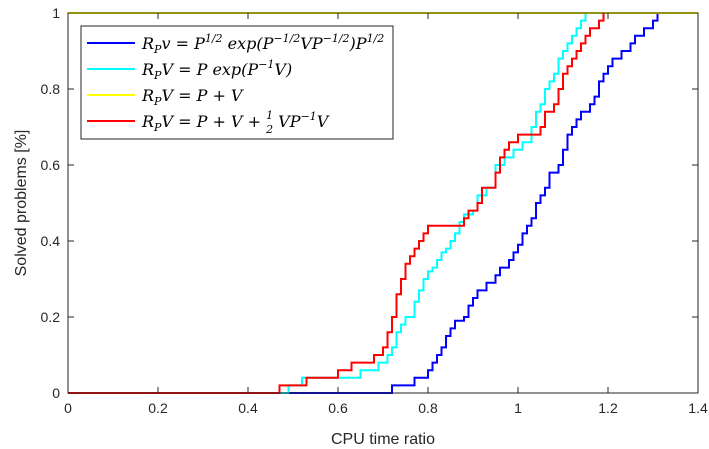 Image resolution: width=709 pixels, height=449 pixels. What do you see at coordinates (51, 241) in the screenshot?
I see `y-tick-label: 0.4` at bounding box center [51, 241].